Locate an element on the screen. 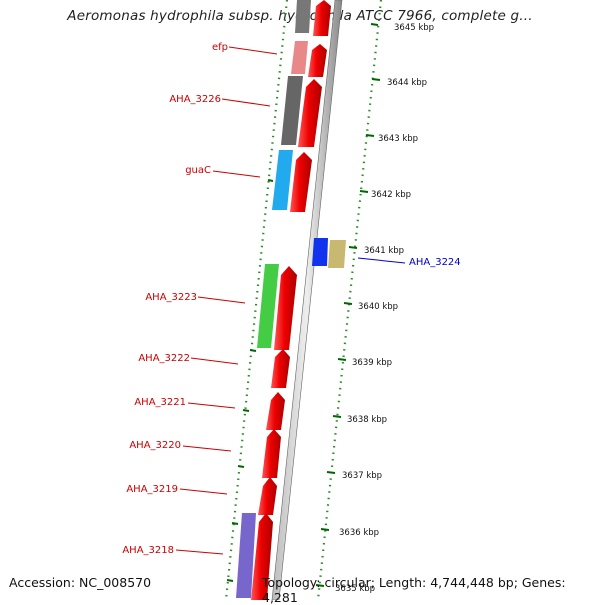 The image size is (600, 605). kbp-label-3639: 3639 kbp is located at coordinates (372, 363).